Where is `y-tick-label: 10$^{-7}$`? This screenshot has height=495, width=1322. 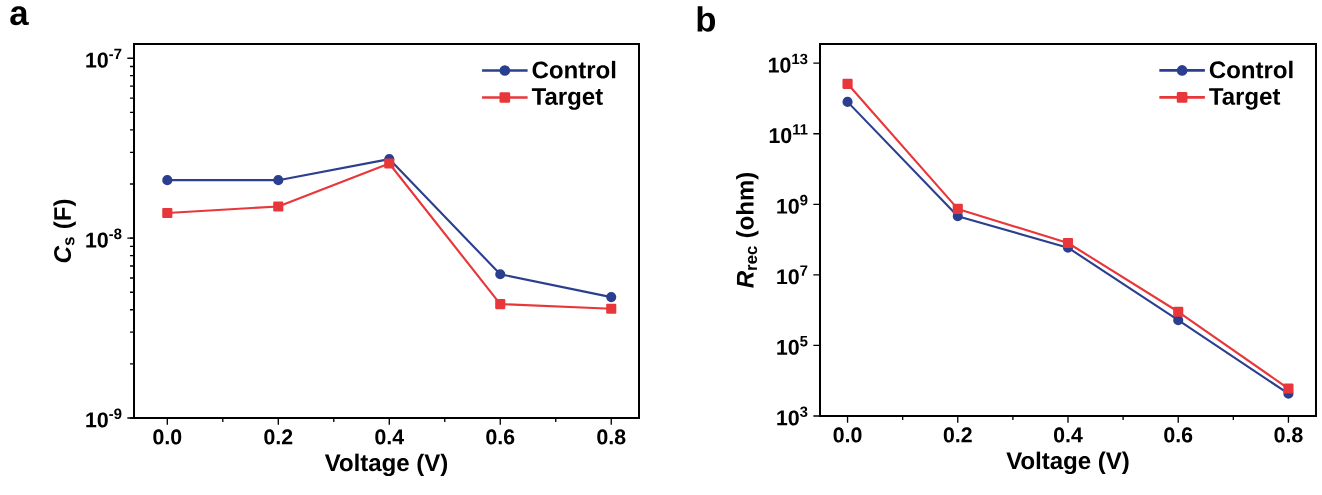
y-tick-label: 10$^{-7}$ is located at coordinates (104, 58).